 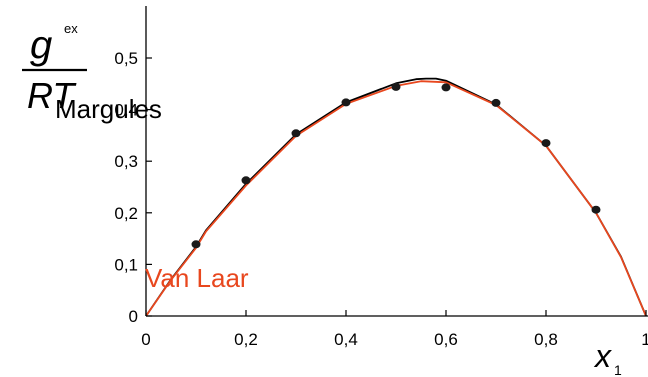 What do you see at coordinates (126, 110) in the screenshot?
I see `y-tick-label: 0,4` at bounding box center [126, 110].